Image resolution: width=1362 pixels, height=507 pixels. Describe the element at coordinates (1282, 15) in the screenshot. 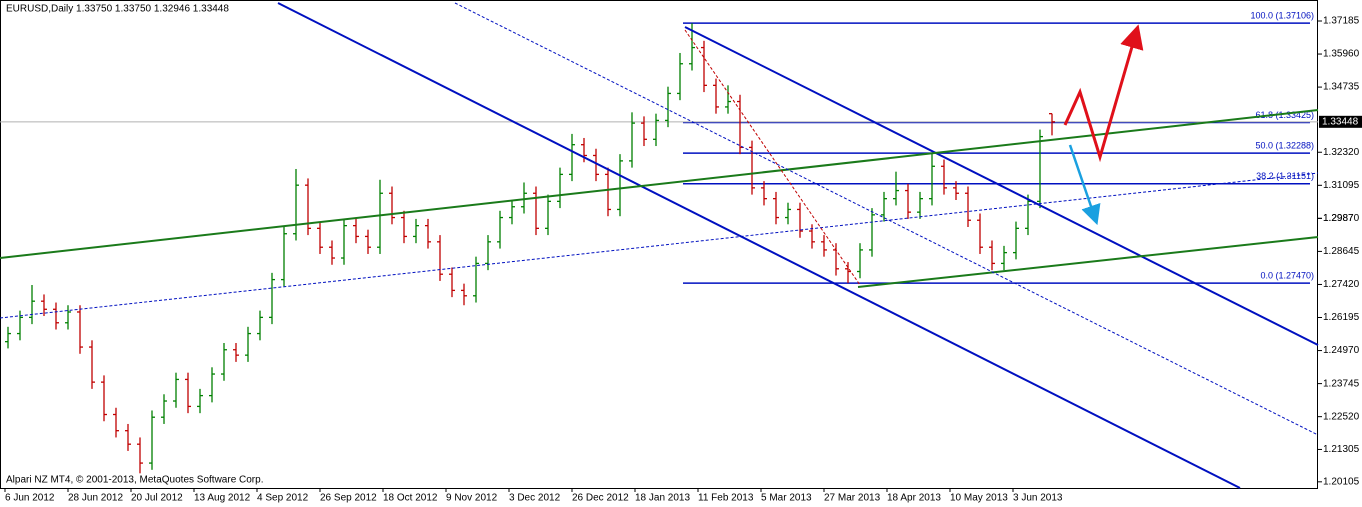

I see `fib-label: 100.0 (1.37106)` at that location.